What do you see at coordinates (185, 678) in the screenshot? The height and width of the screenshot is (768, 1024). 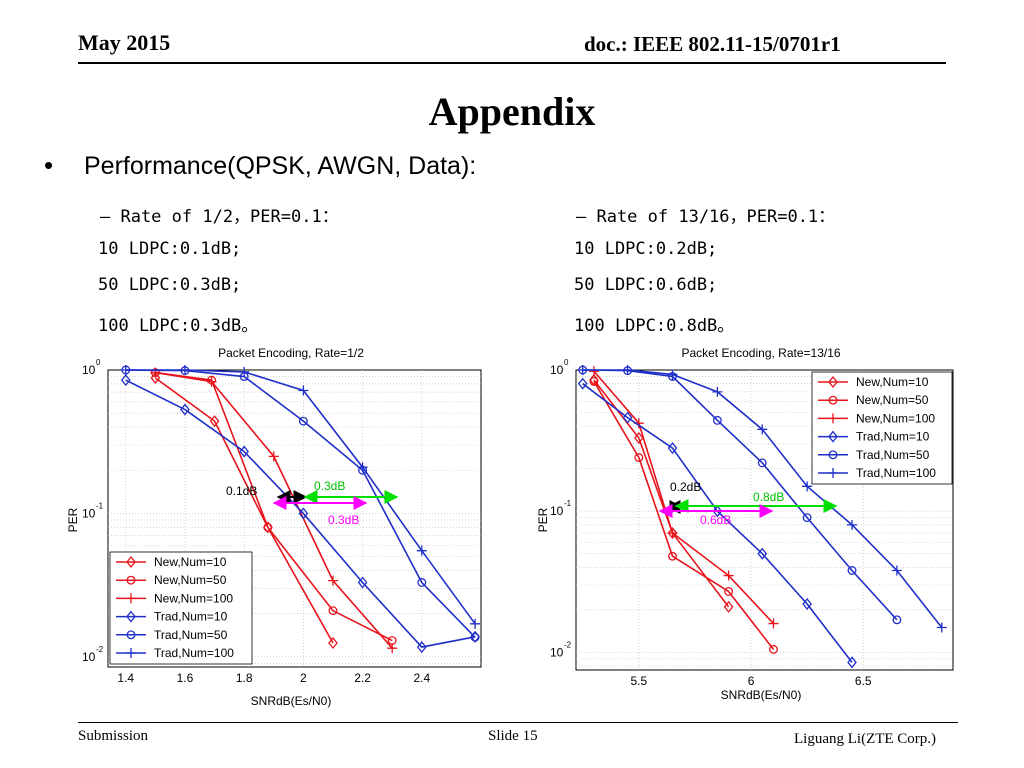 I see `x-tick-label: 1.6` at bounding box center [185, 678].